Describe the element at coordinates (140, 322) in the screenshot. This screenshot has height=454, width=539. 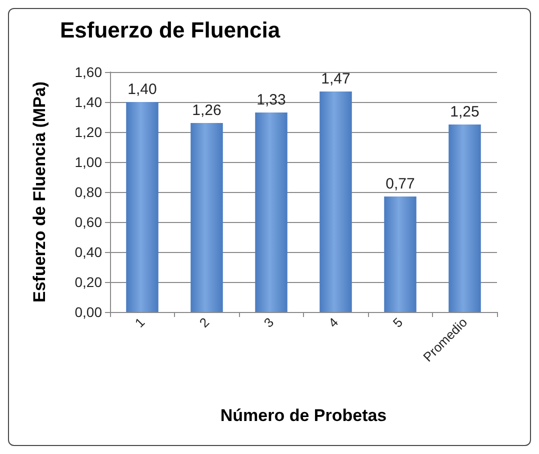
I see `x-tick-label: 1` at that location.